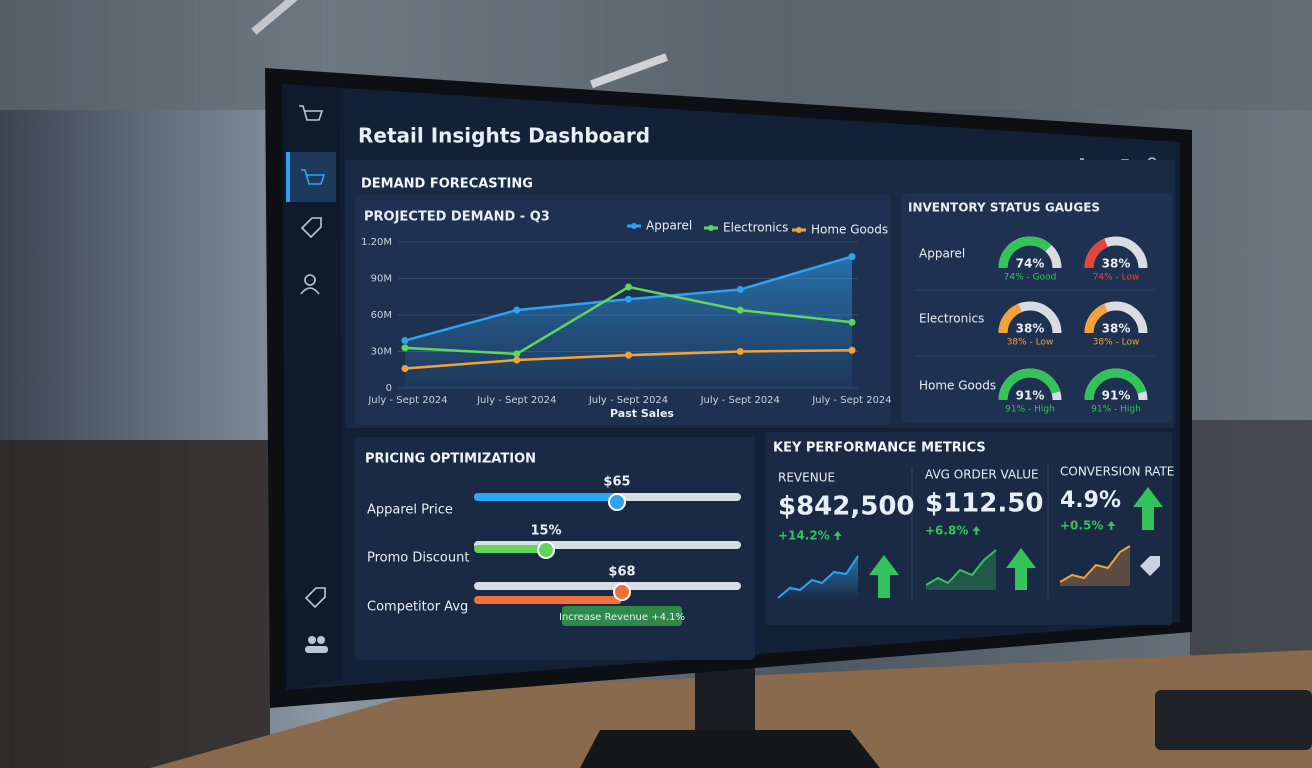 The height and width of the screenshot is (768, 1312). Describe the element at coordinates (1030, 264) in the screenshot. I see `gauge-value-label: 74%` at that location.